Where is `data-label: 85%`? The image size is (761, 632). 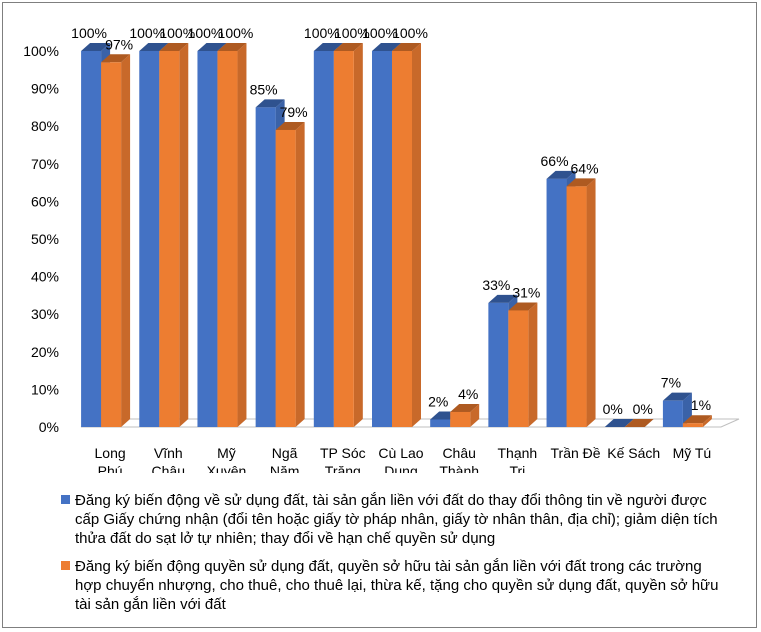 data-label: 85% is located at coordinates (264, 89).